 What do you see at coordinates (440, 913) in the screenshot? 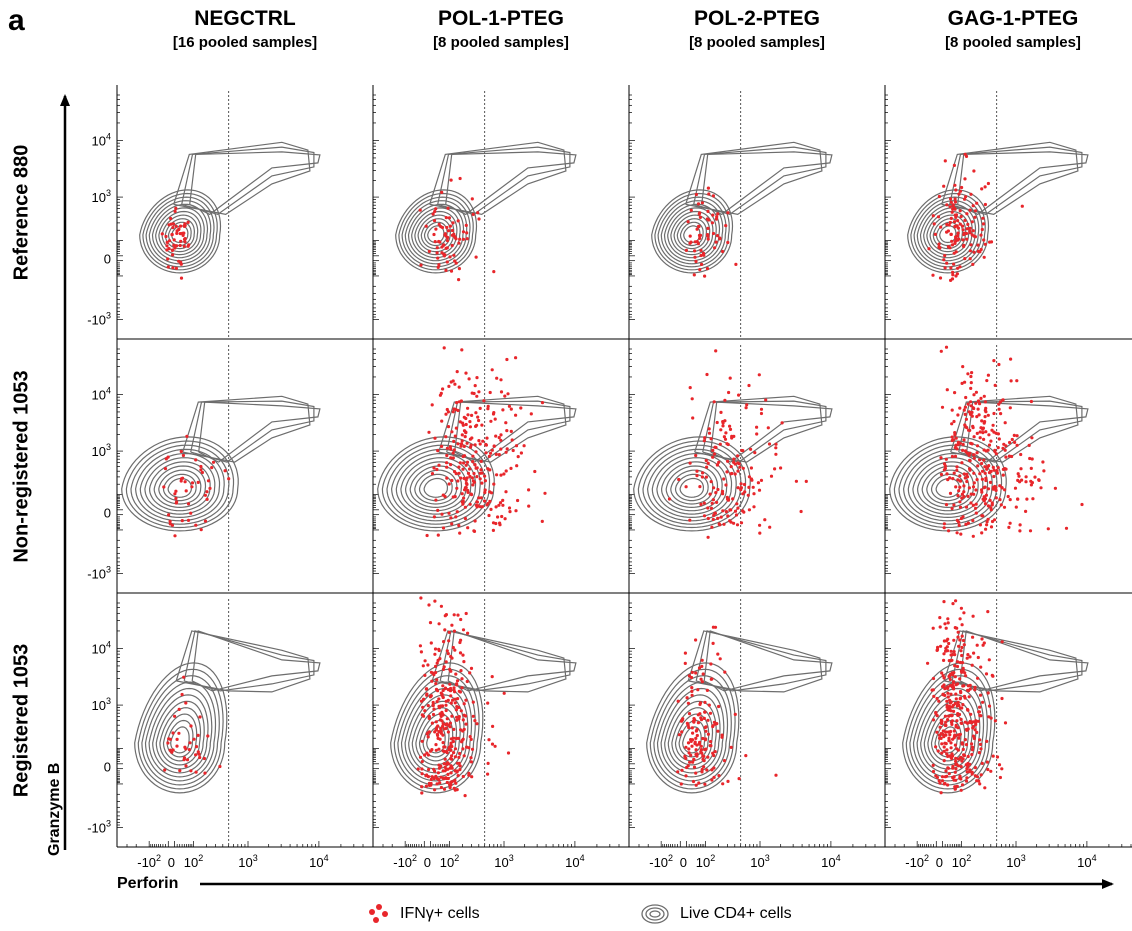
I see `legend-ifng-label: IFNγ+ cells` at bounding box center [440, 913].